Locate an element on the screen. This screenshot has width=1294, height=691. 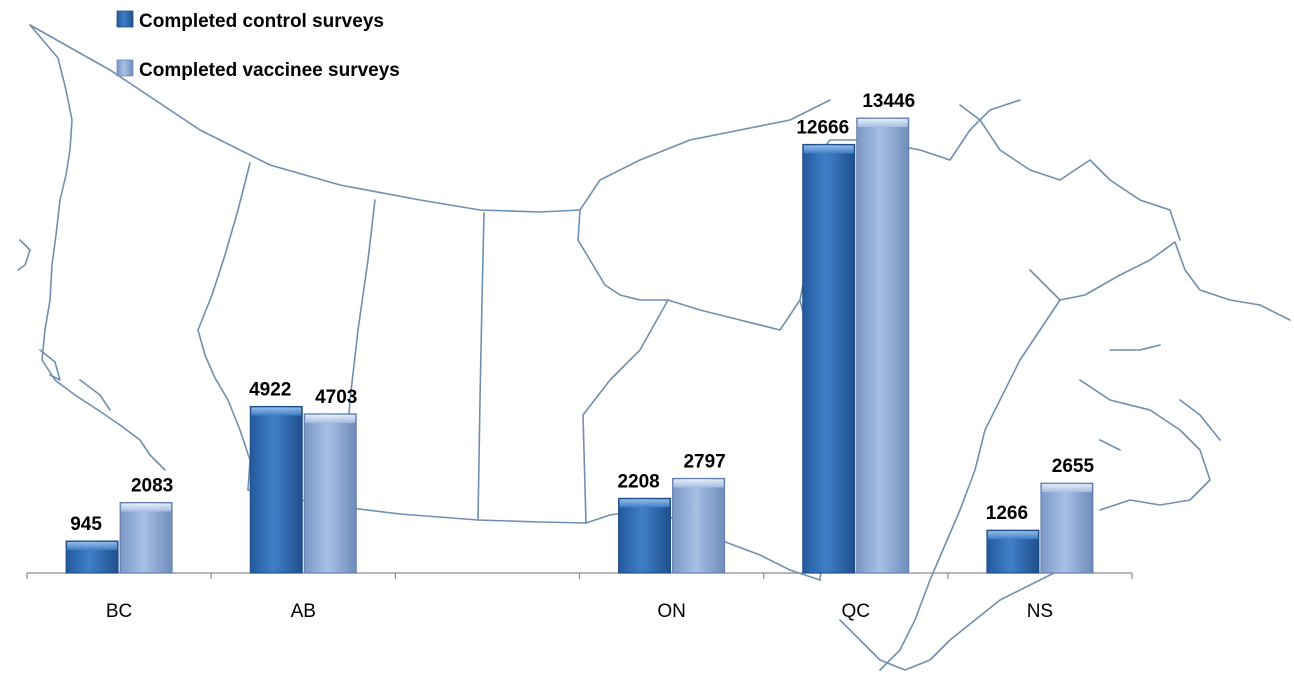
data-label: 4922 is located at coordinates (270, 389).